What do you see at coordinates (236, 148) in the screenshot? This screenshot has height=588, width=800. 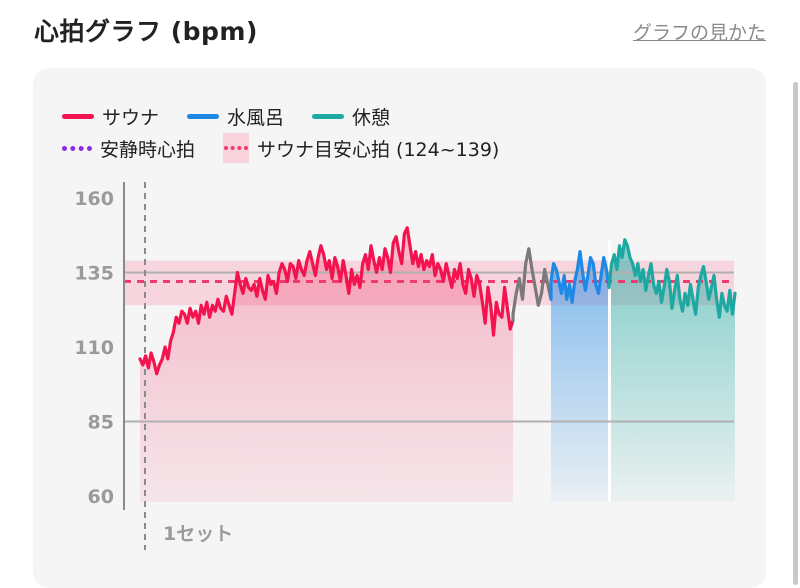 I see `target-hr-swatch` at bounding box center [236, 148].